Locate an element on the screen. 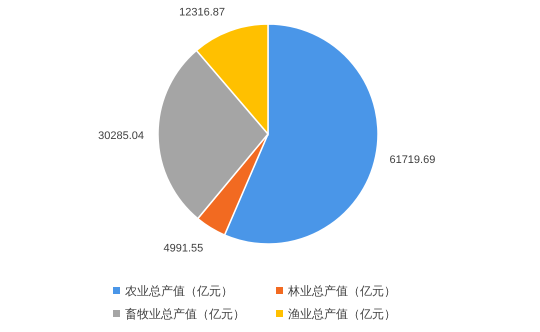 The height and width of the screenshot is (332, 540). data-label: 4991.55 is located at coordinates (183, 248).